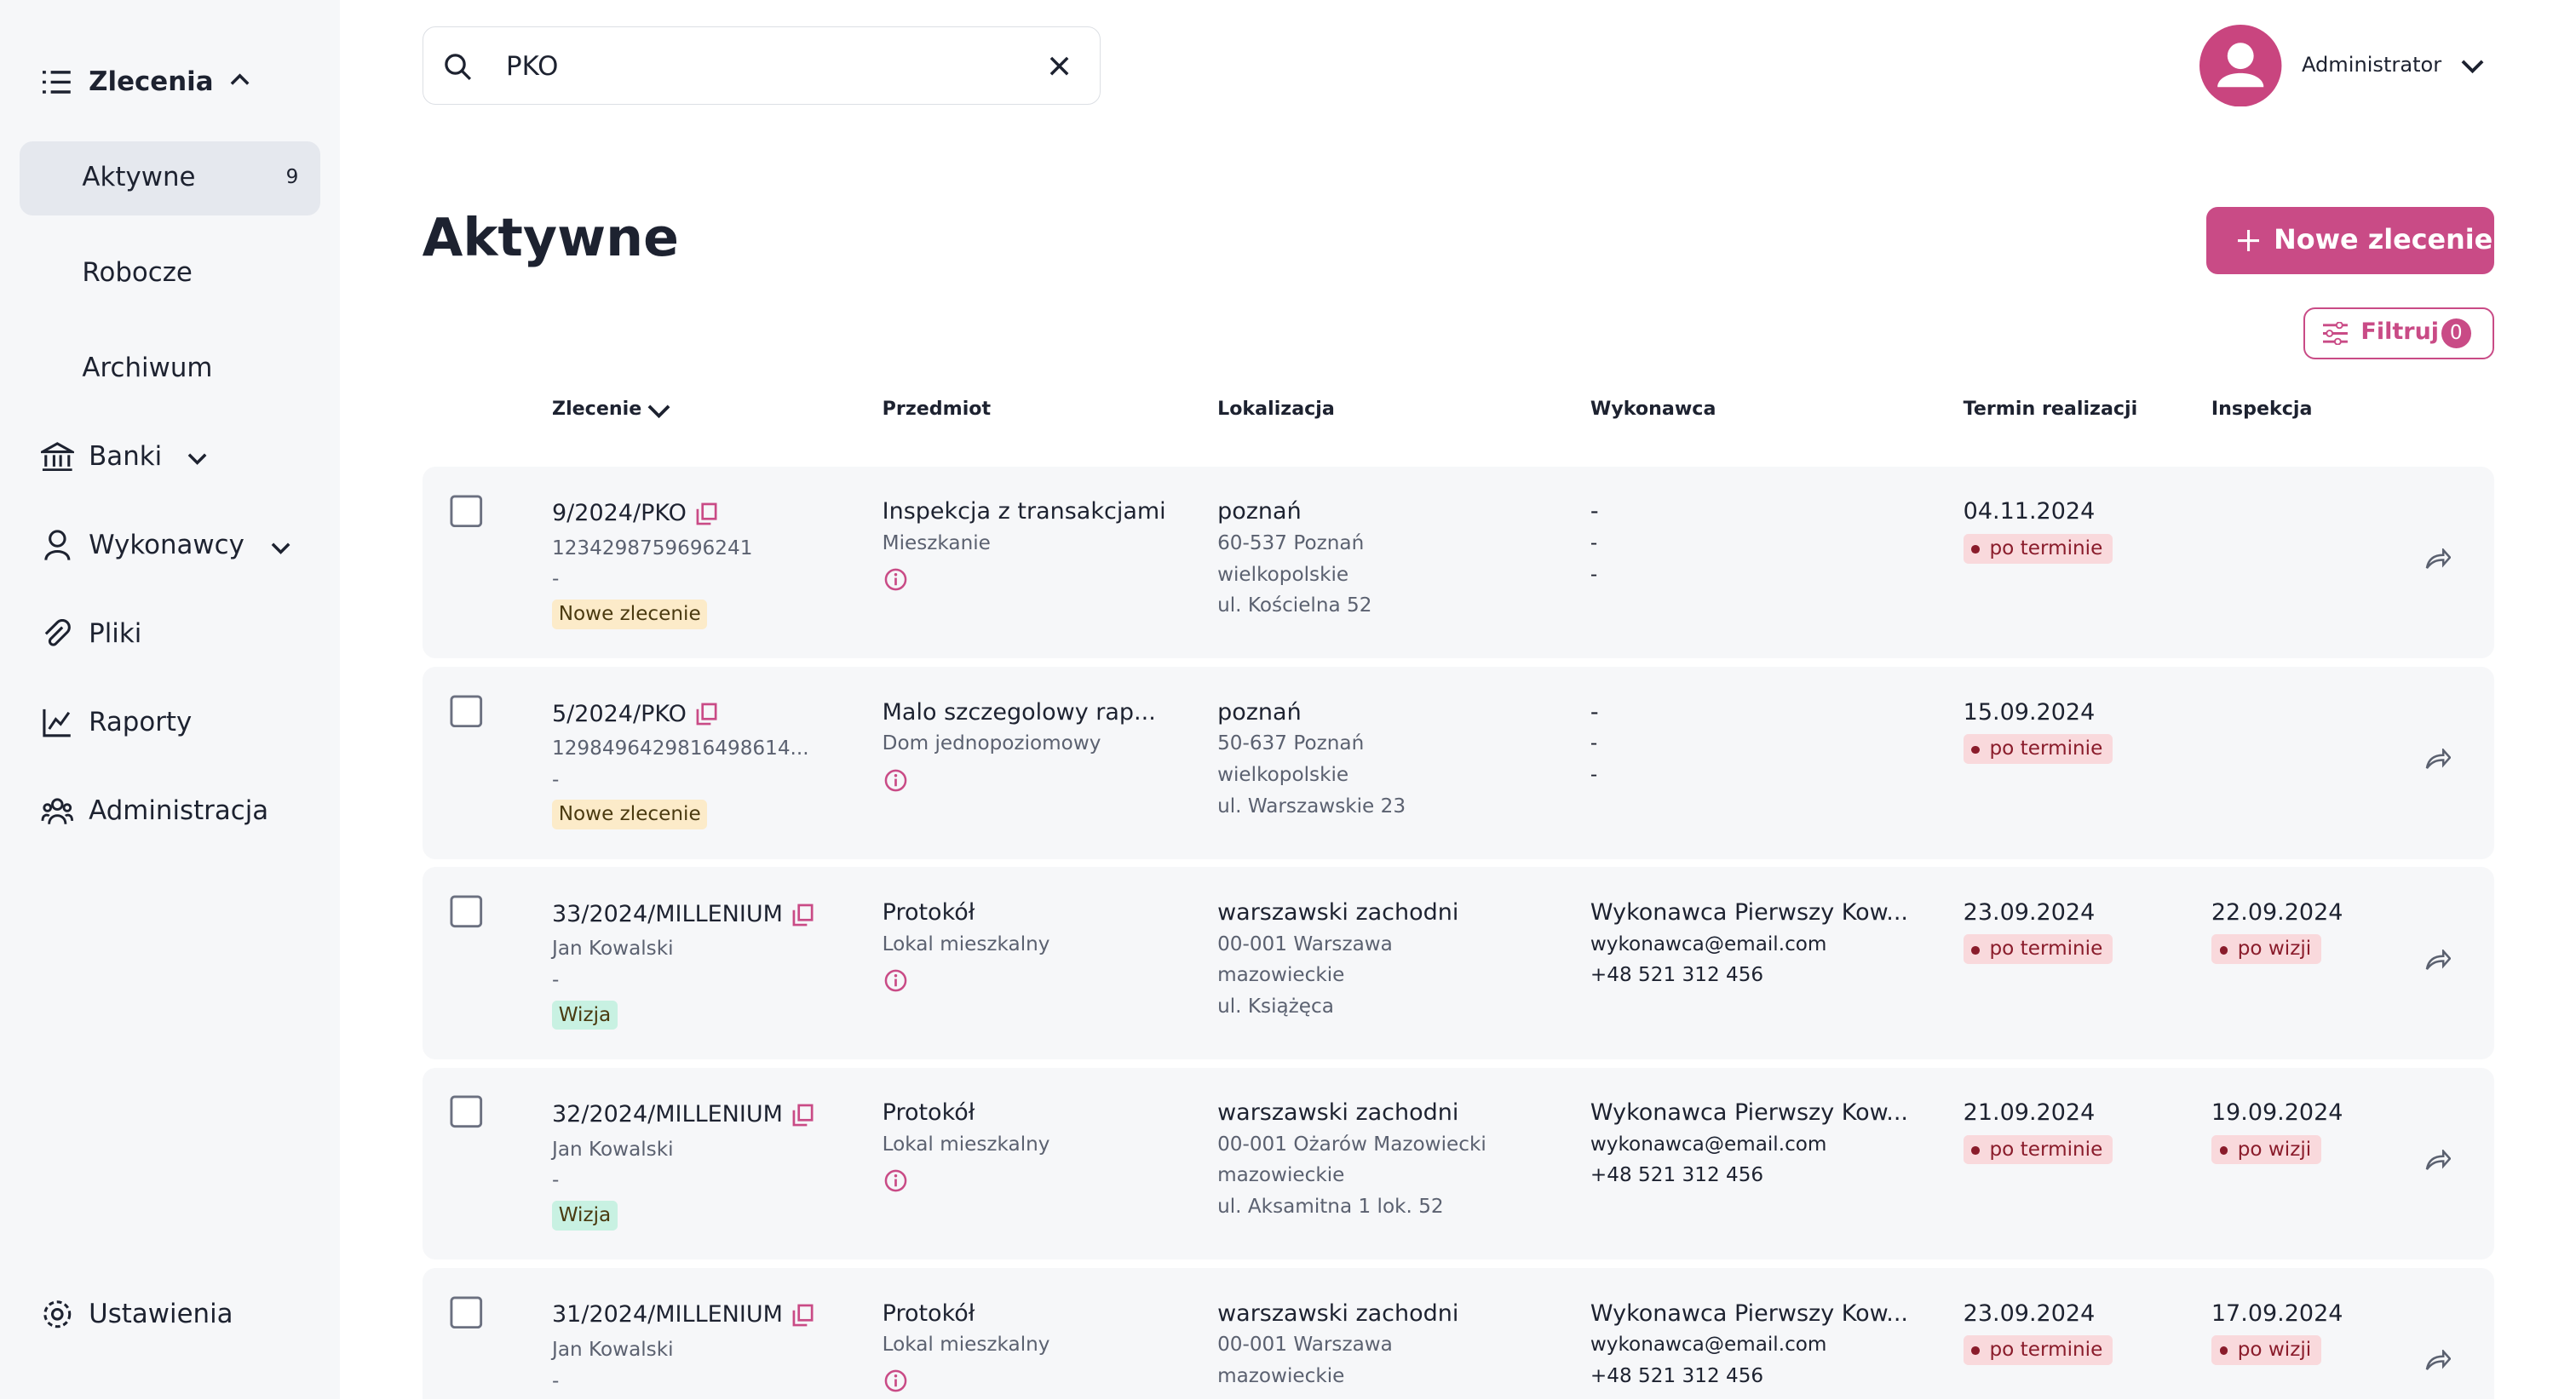  I want to click on nav-item: Aktywne, so click(139, 177).